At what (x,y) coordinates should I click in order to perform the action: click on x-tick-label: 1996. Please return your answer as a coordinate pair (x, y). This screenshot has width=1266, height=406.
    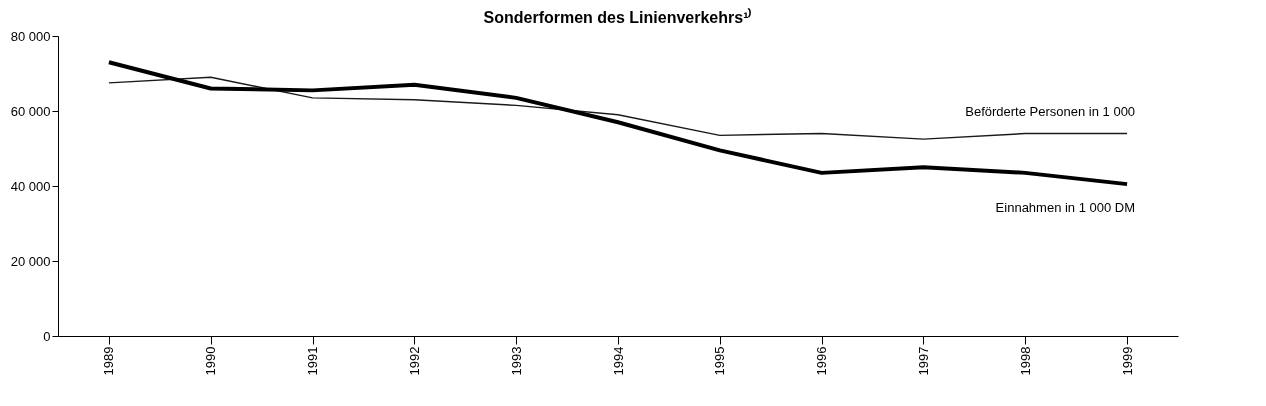
    Looking at the image, I should click on (822, 361).